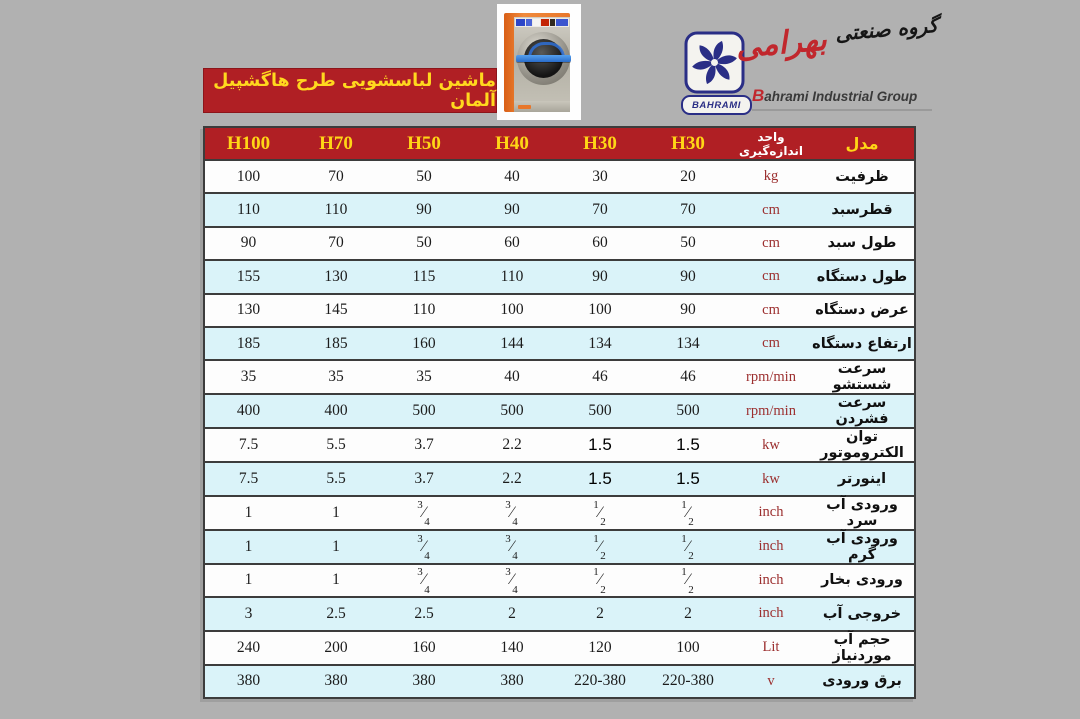 This screenshot has height=719, width=1080. I want to click on cell-row-label: توان الکتروموتور, so click(862, 445).